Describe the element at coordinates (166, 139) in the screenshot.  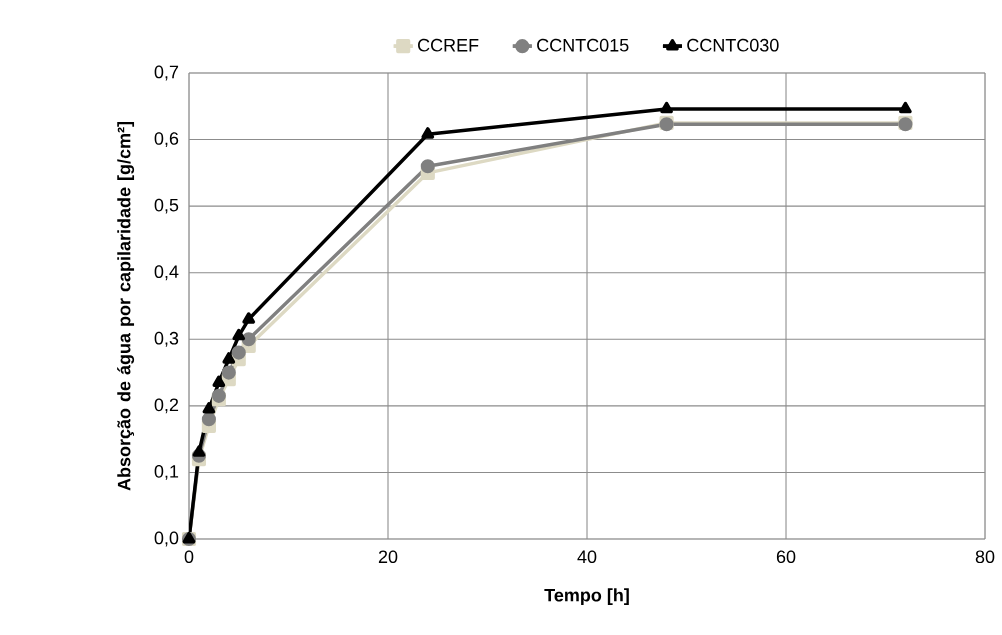
I see `y-tick-label: 0,6` at that location.